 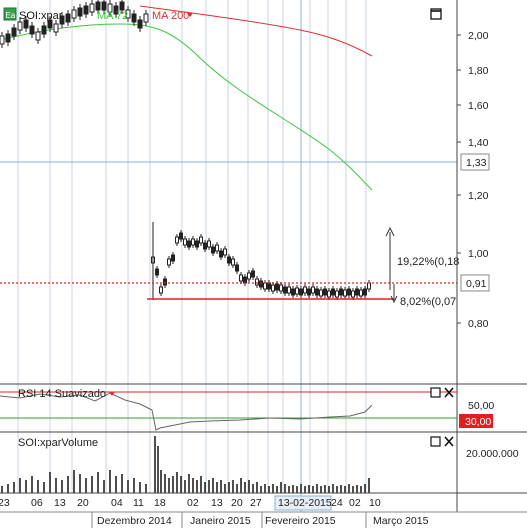 I want to click on price-axis: 2,00 1,80 1,60 1,40 1,20 1,00 0,80, so click(x=473, y=180).